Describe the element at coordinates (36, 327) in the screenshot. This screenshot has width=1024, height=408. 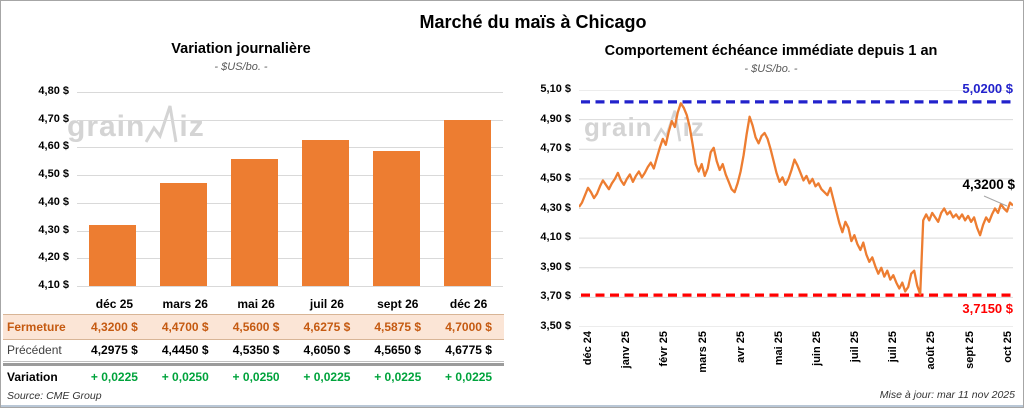
I see `table-row-label: Fermeture` at that location.